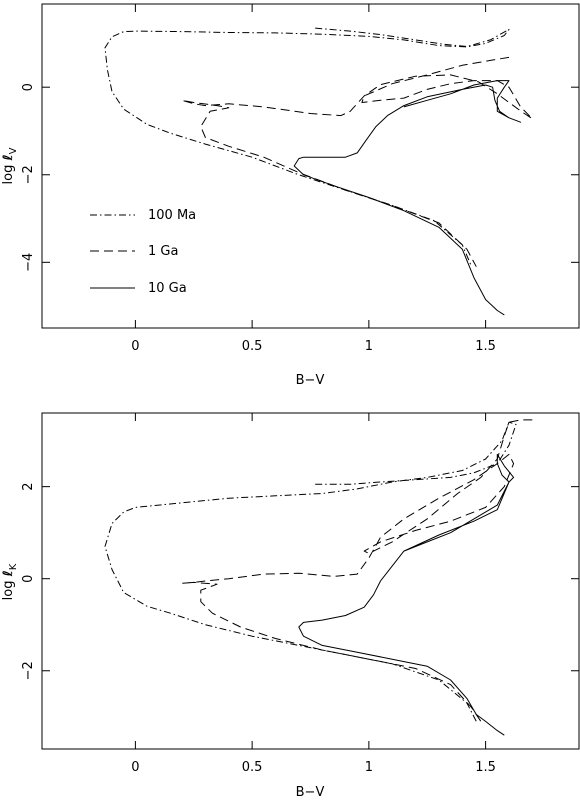 Image resolution: width=580 pixels, height=800 pixels. I want to click on legend: 100 Ma 1 Ga 10 Ga, so click(143, 252).